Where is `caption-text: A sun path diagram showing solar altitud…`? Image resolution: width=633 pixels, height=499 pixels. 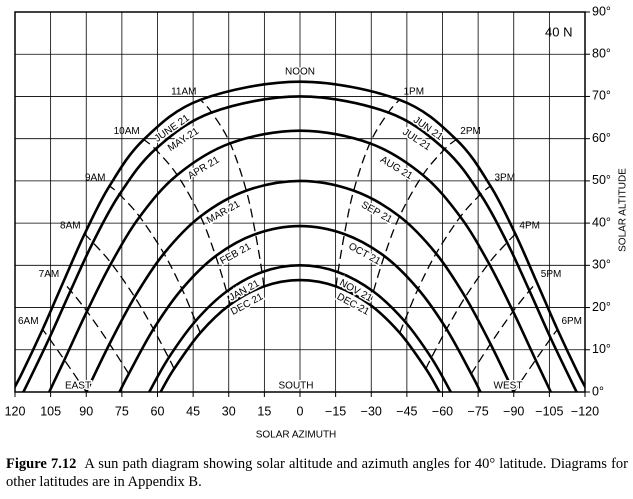
caption-text: A sun path diagram showing solar altitud… is located at coordinates (317, 473).